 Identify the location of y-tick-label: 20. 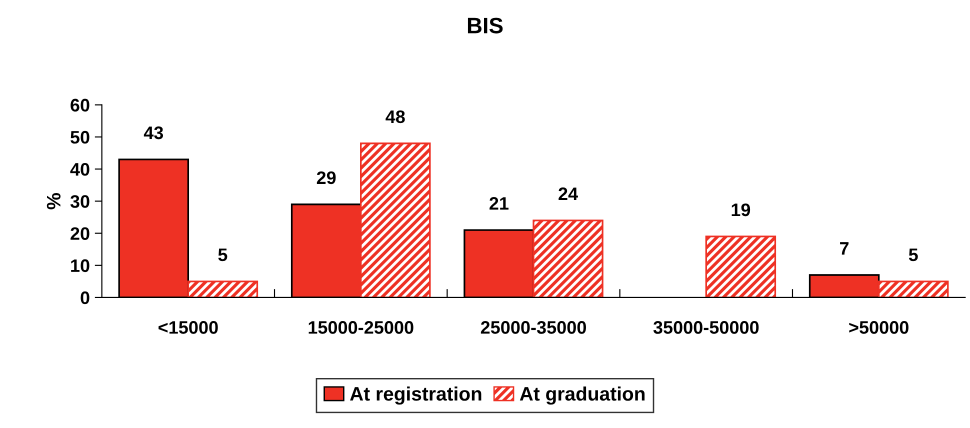
(80, 233).